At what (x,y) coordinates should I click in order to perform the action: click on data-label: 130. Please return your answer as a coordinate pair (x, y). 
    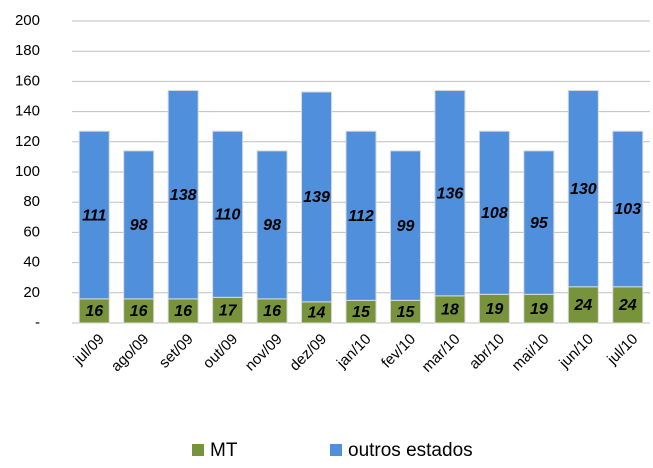
    Looking at the image, I should click on (583, 189).